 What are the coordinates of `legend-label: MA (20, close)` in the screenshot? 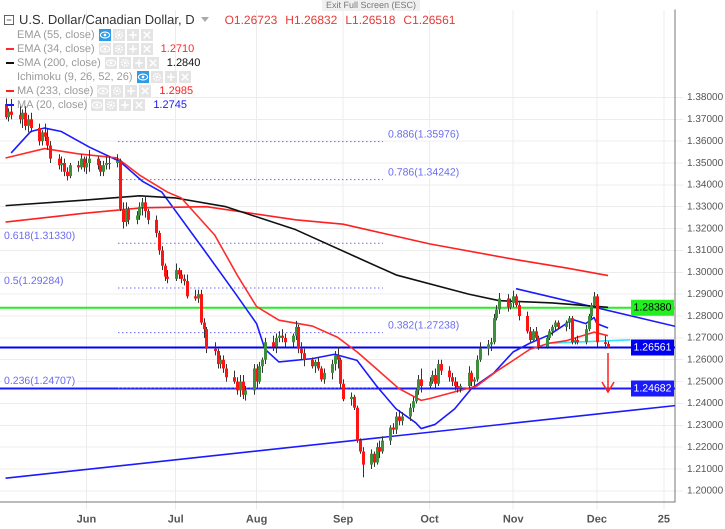 It's located at (52, 105).